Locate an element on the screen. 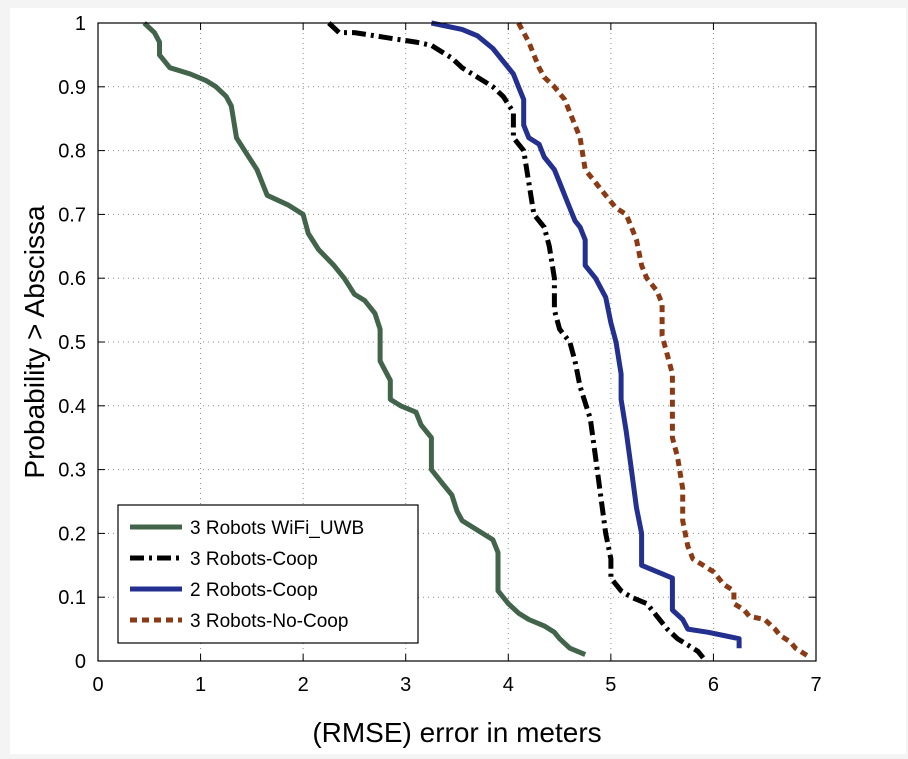  x-axis-label: (RMSE) error in meters is located at coordinates (456, 732).